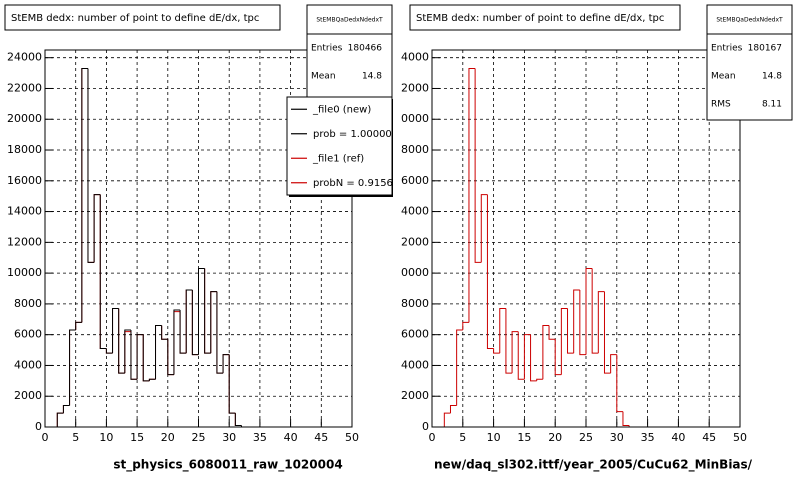 The width and height of the screenshot is (800, 480). I want to click on x-tick-label: 25, so click(586, 437).